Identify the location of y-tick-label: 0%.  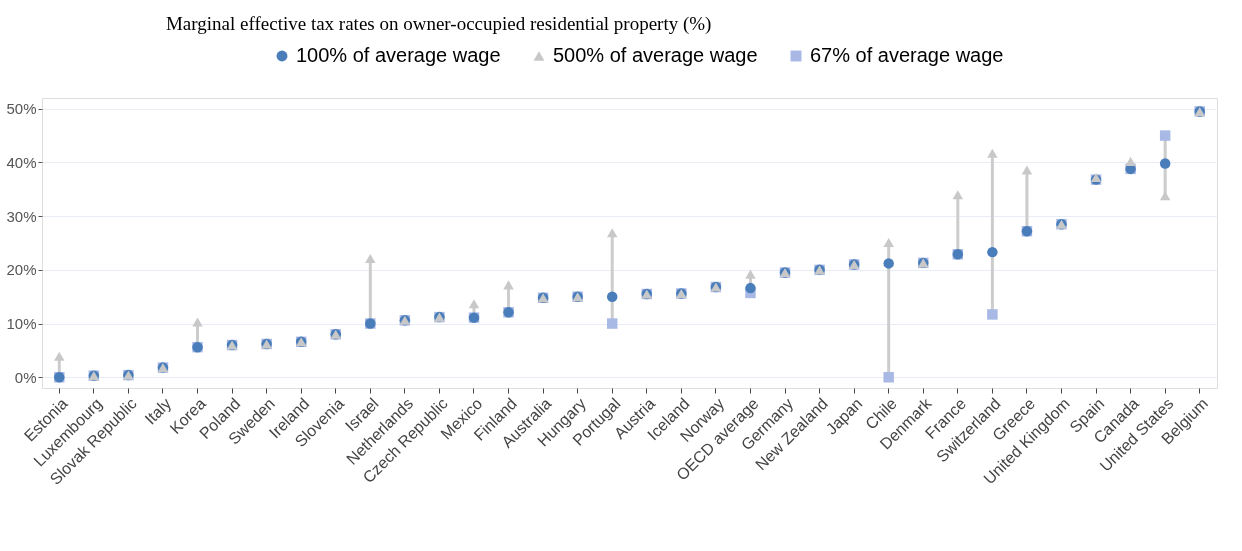
(25, 377).